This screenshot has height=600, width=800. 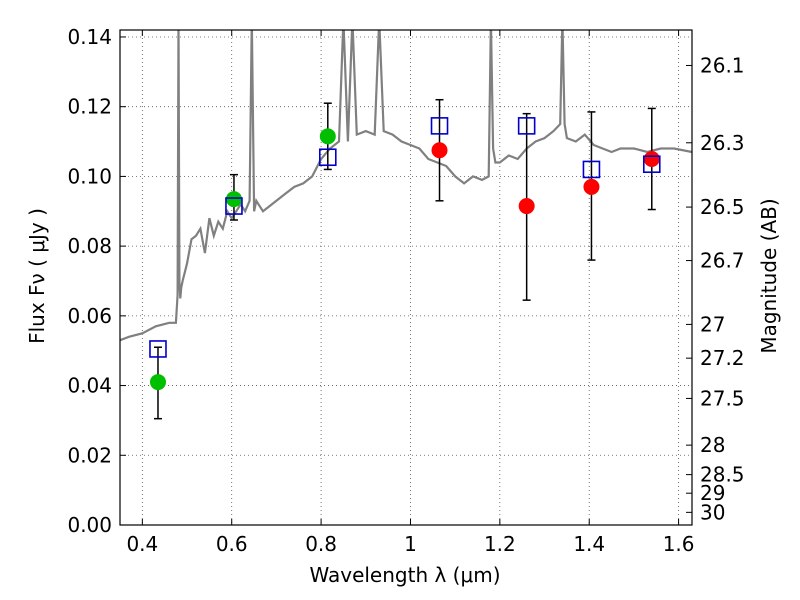 I want to click on y-tick-label: 0.06, so click(x=89, y=316).